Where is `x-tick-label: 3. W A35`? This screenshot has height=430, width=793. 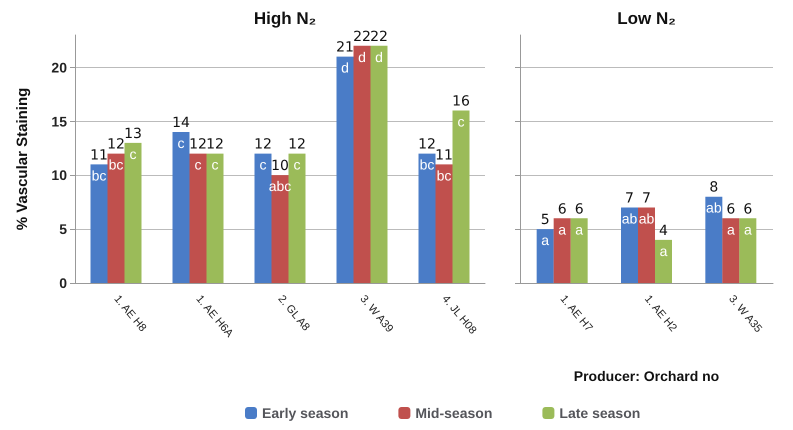 x-tick-label: 3. W A35 is located at coordinates (745, 314).